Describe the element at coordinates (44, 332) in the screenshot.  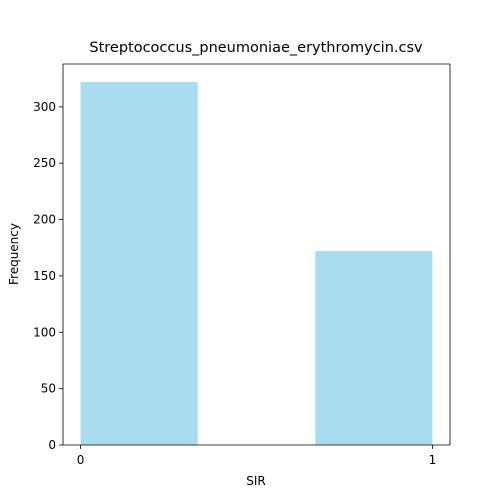
I see `y-tick-label: 100` at that location.